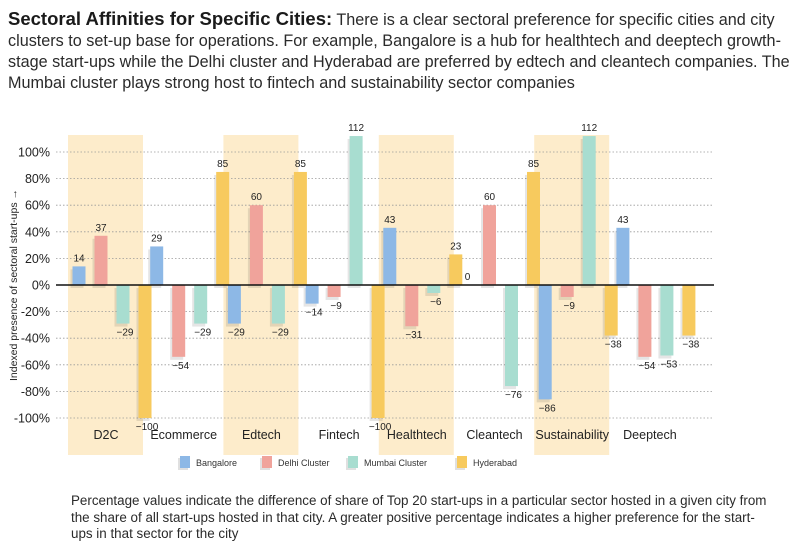 The height and width of the screenshot is (555, 801). I want to click on bar-bangalore-sustainability, so click(545, 342).